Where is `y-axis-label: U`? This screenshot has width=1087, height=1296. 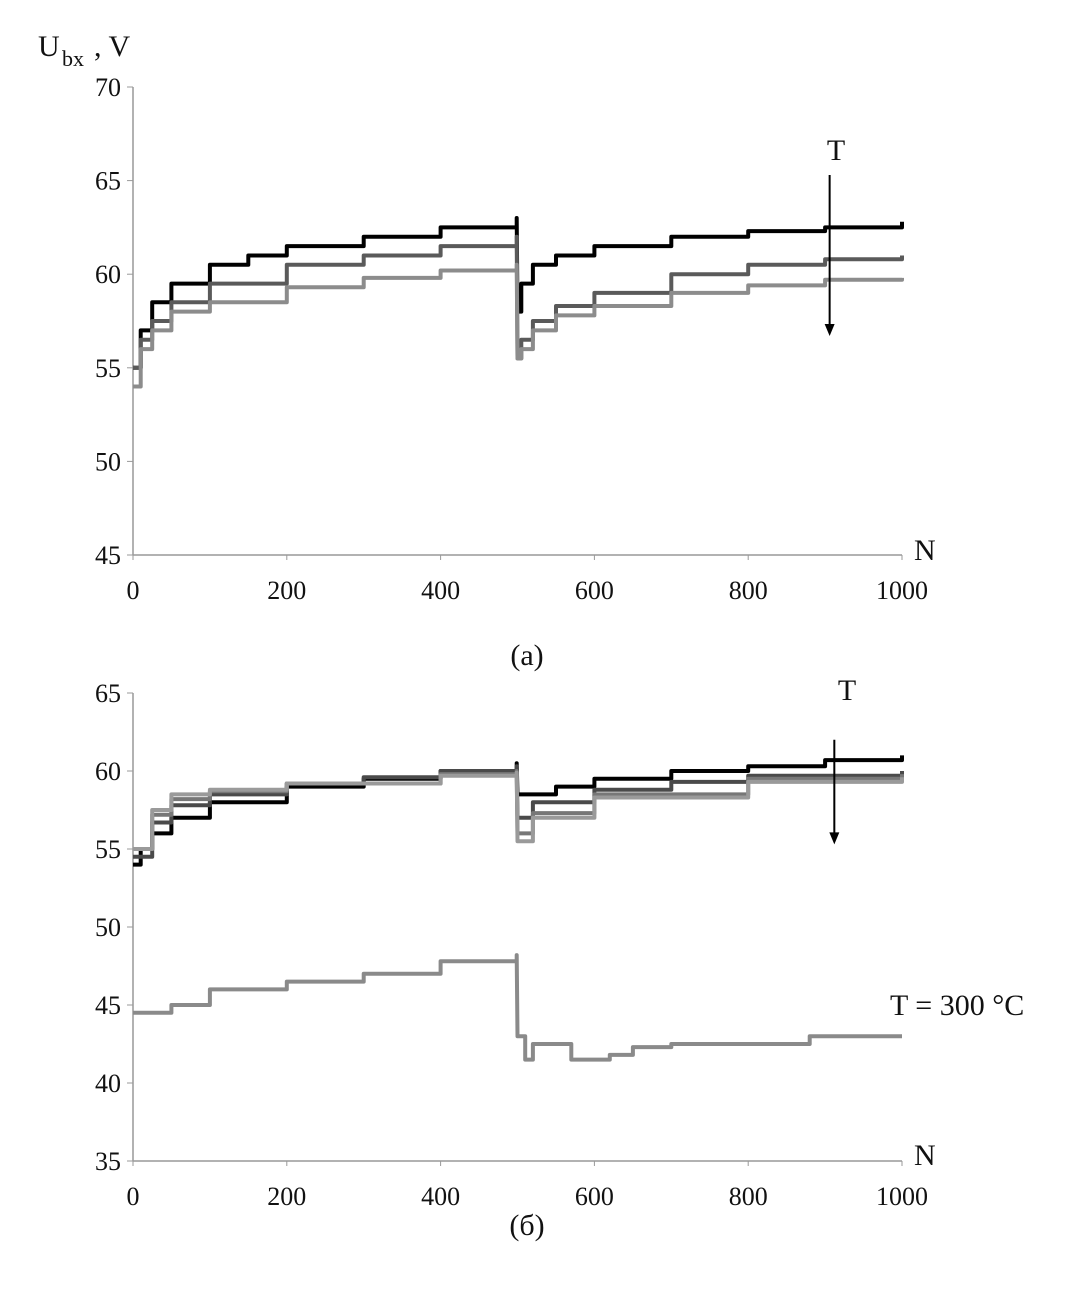 y-axis-label: U is located at coordinates (49, 46).